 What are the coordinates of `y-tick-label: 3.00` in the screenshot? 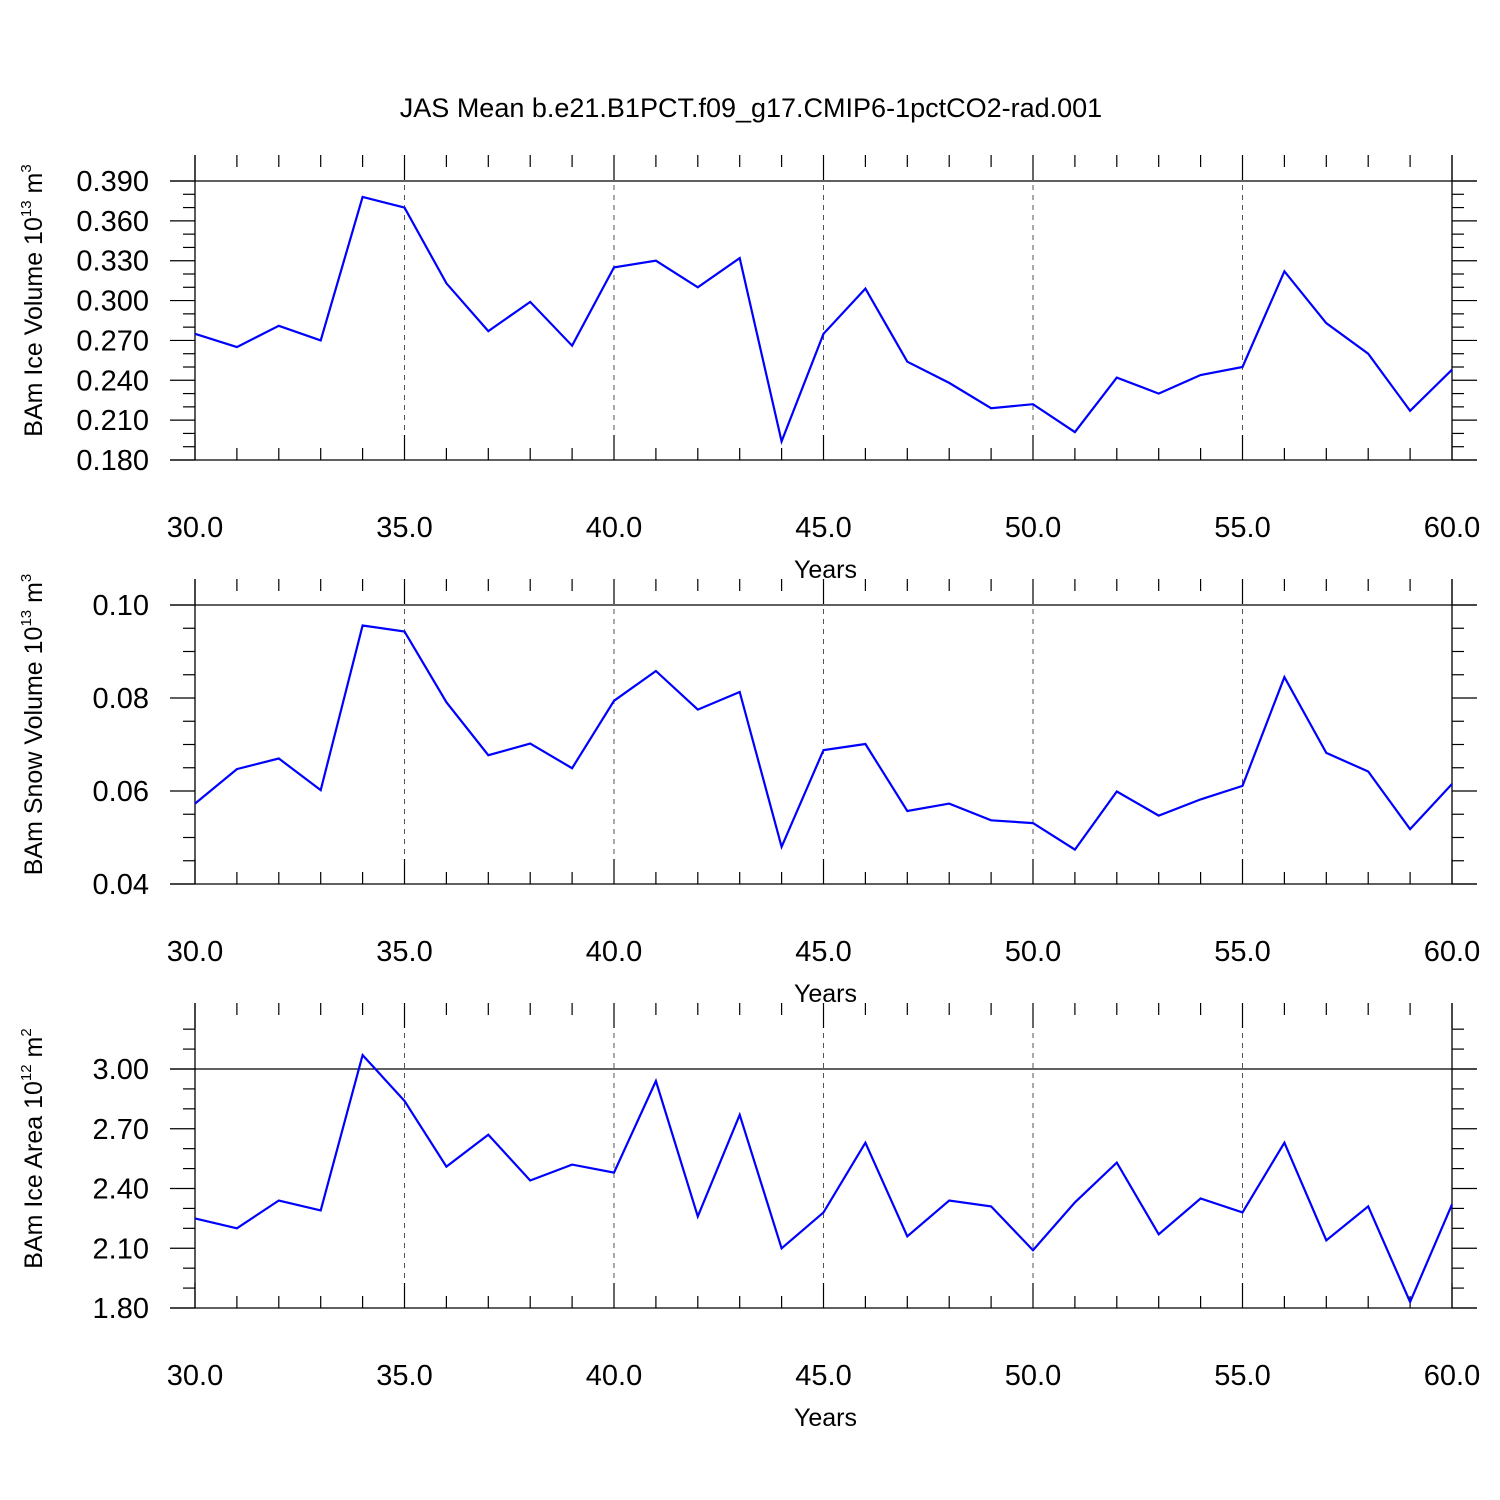 It's located at (121, 1070).